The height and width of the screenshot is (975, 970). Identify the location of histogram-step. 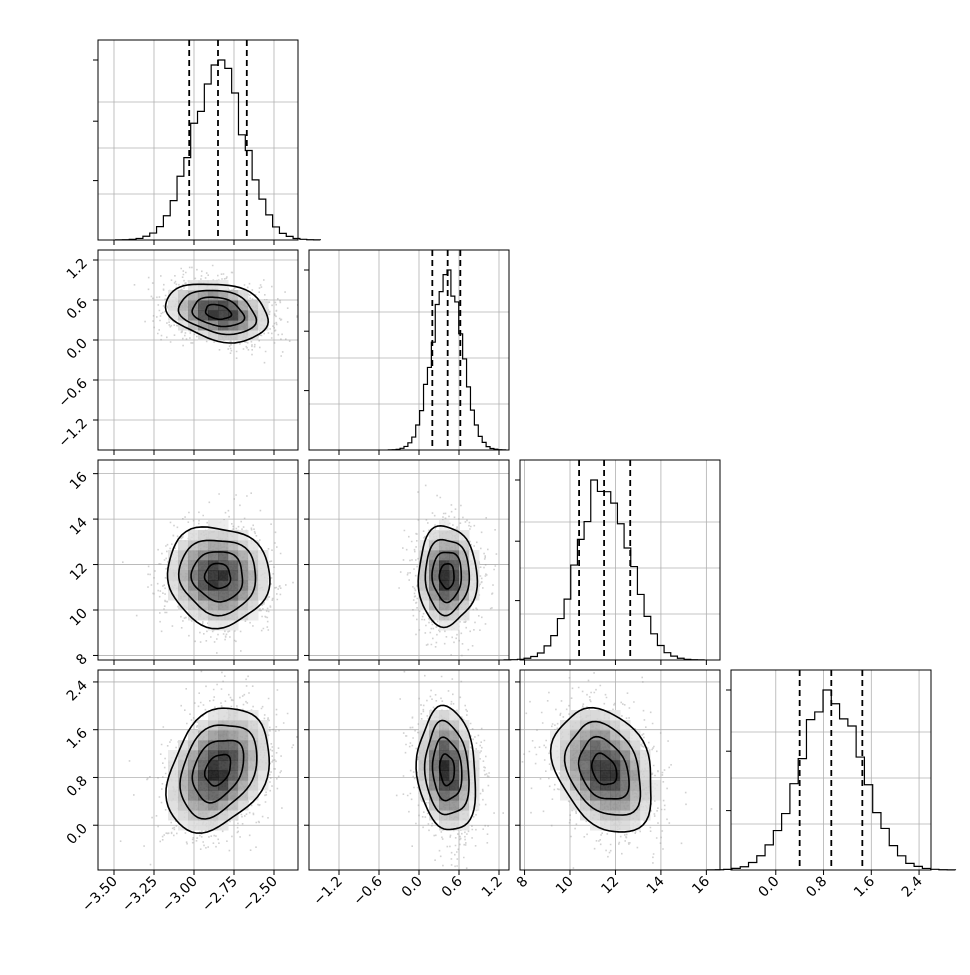
(831, 780).